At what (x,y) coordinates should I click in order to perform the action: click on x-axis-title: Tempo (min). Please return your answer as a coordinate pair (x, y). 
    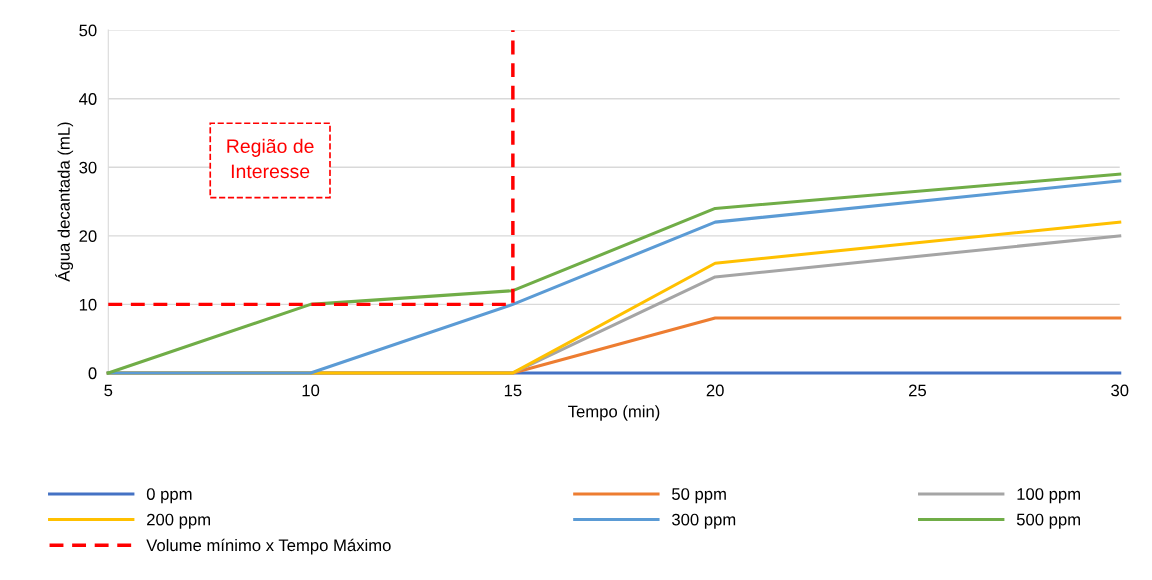
    Looking at the image, I should click on (614, 413).